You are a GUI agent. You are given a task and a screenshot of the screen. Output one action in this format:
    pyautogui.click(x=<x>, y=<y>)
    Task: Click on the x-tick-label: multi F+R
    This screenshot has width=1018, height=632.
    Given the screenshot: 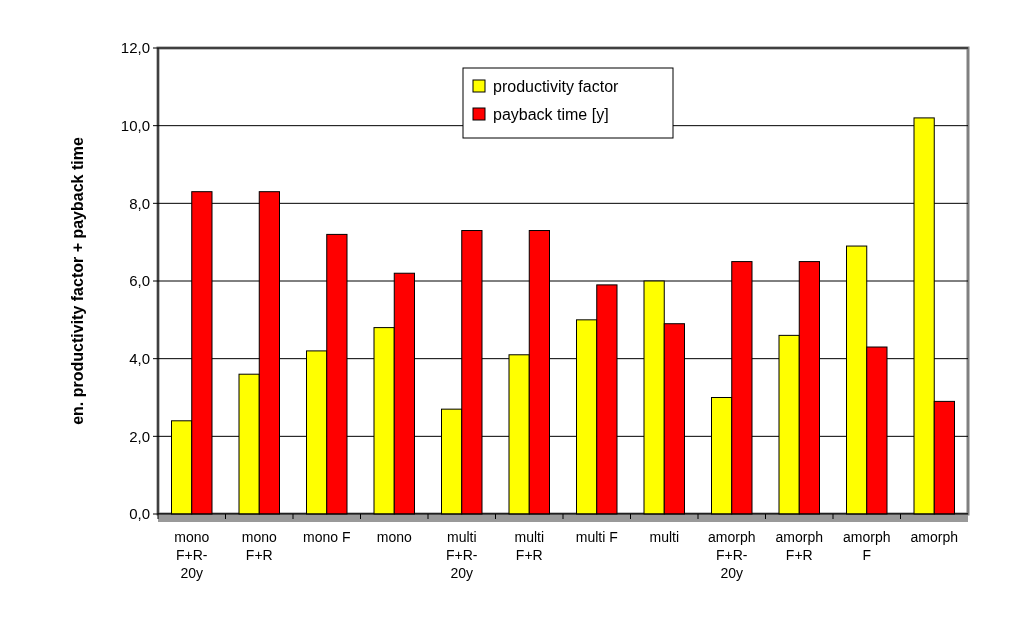 What is the action you would take?
    pyautogui.click(x=529, y=546)
    